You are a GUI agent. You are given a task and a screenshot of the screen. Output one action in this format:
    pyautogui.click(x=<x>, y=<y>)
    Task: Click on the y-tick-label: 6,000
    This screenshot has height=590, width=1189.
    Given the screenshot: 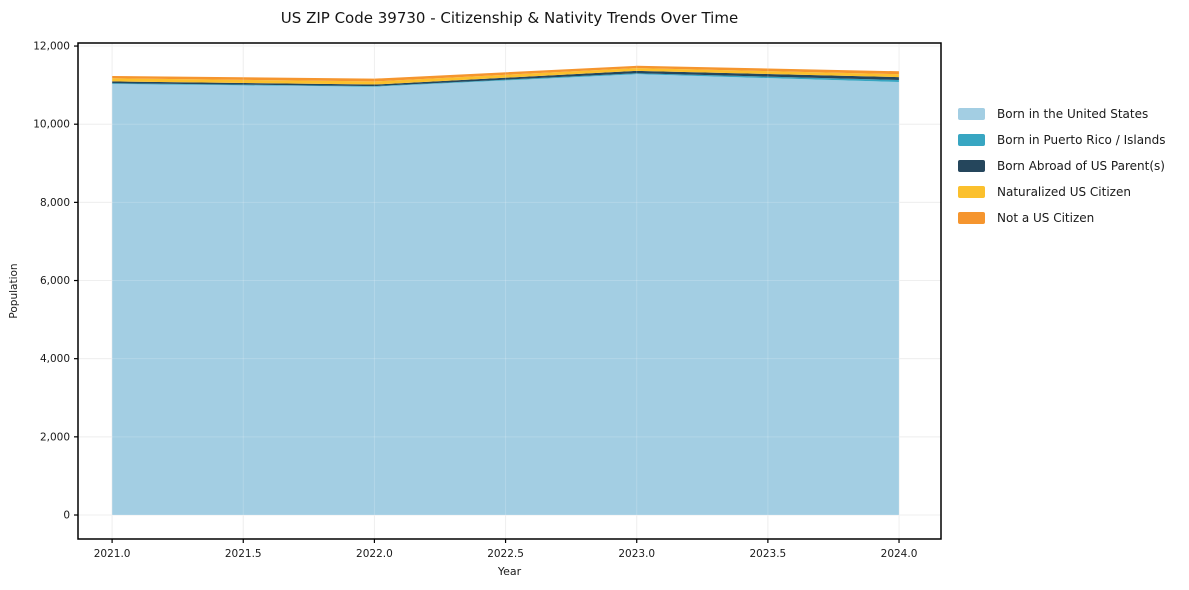 What is the action you would take?
    pyautogui.click(x=55, y=281)
    